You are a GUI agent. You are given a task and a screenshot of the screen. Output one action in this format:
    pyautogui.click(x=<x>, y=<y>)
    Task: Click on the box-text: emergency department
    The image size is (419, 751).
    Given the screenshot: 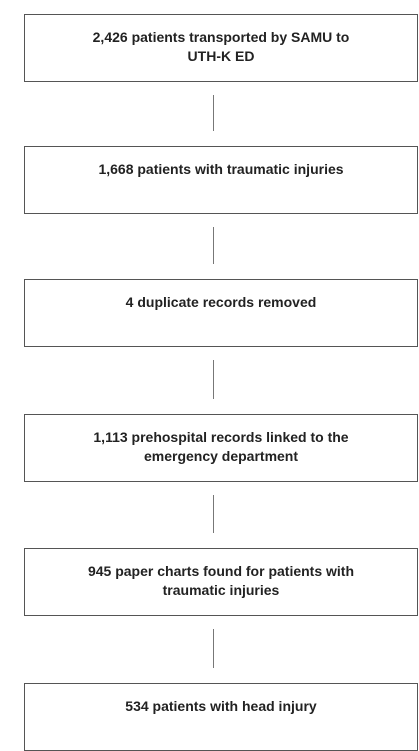 What is the action you would take?
    pyautogui.click(x=221, y=456)
    